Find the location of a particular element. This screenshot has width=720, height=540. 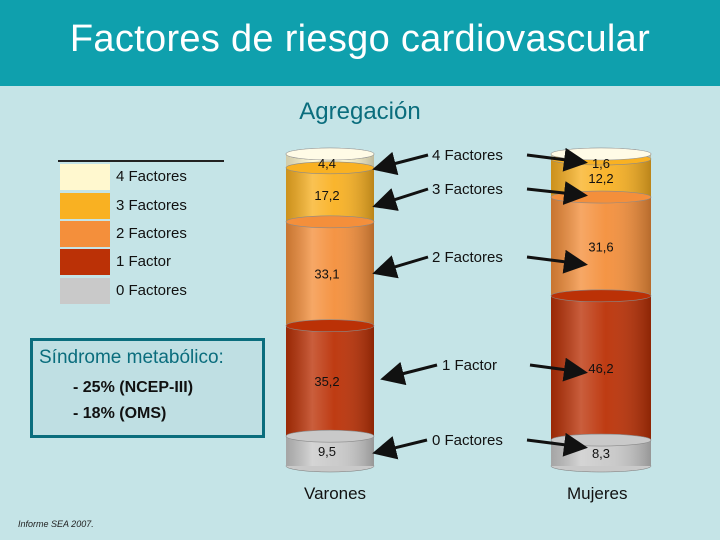

legend-item: 2 Factores is located at coordinates (141, 233).